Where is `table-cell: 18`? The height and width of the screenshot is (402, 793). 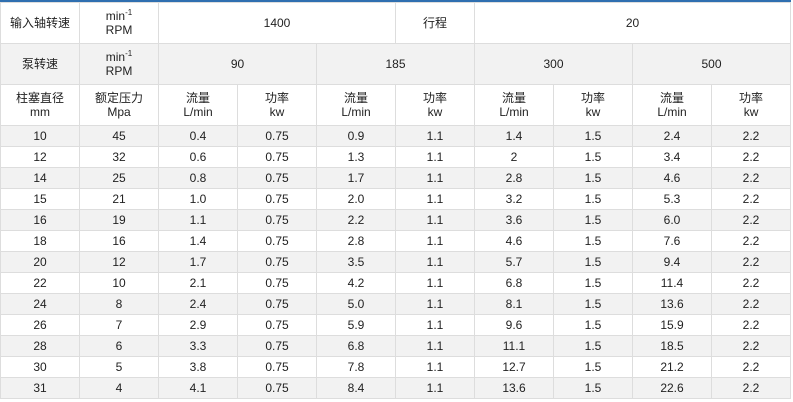 table-cell: 18 is located at coordinates (40, 241).